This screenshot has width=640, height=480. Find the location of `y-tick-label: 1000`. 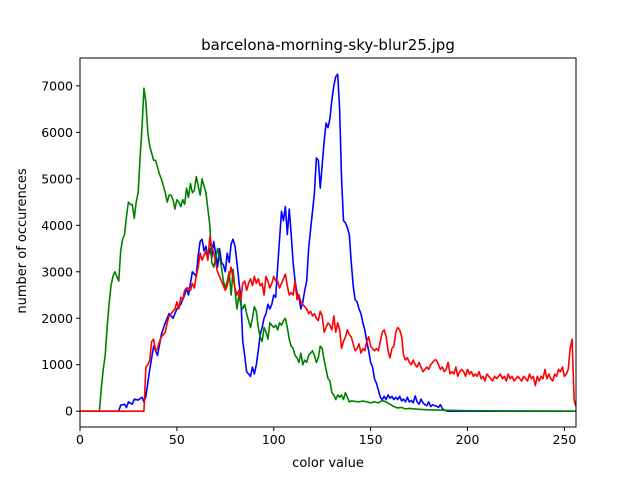

y-tick-label: 1000 is located at coordinates (57, 364).